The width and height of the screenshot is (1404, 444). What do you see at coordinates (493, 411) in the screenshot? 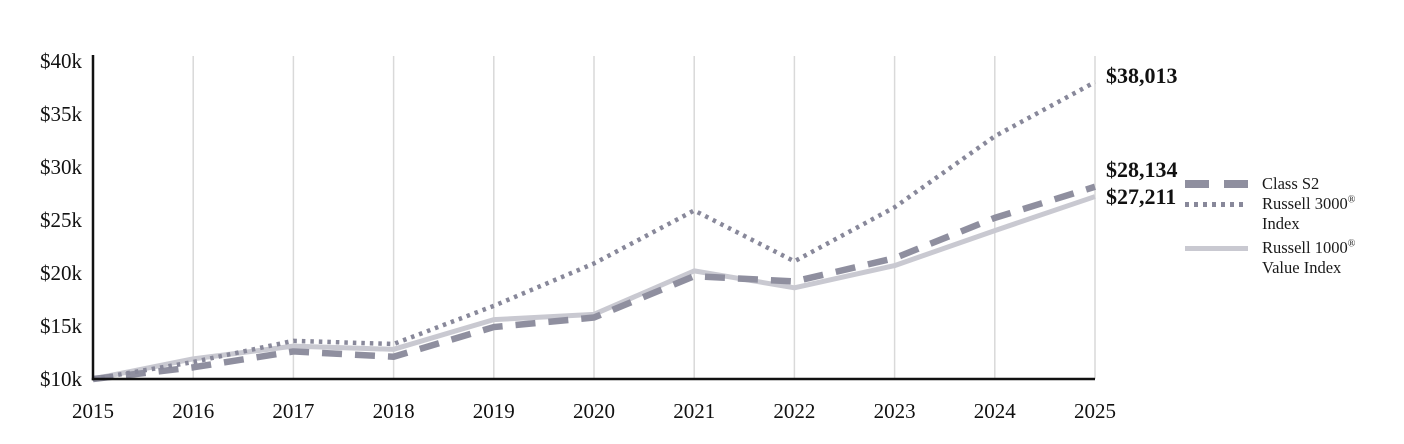
I see `x-tick-label-2019: 2019` at bounding box center [493, 411].